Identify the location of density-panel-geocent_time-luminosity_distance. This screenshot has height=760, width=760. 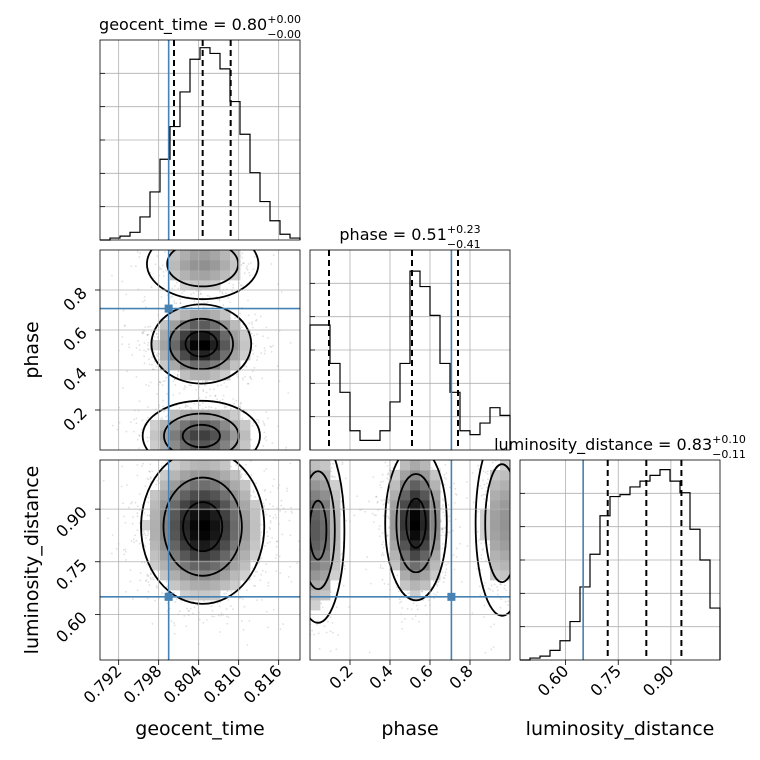
(201, 546).